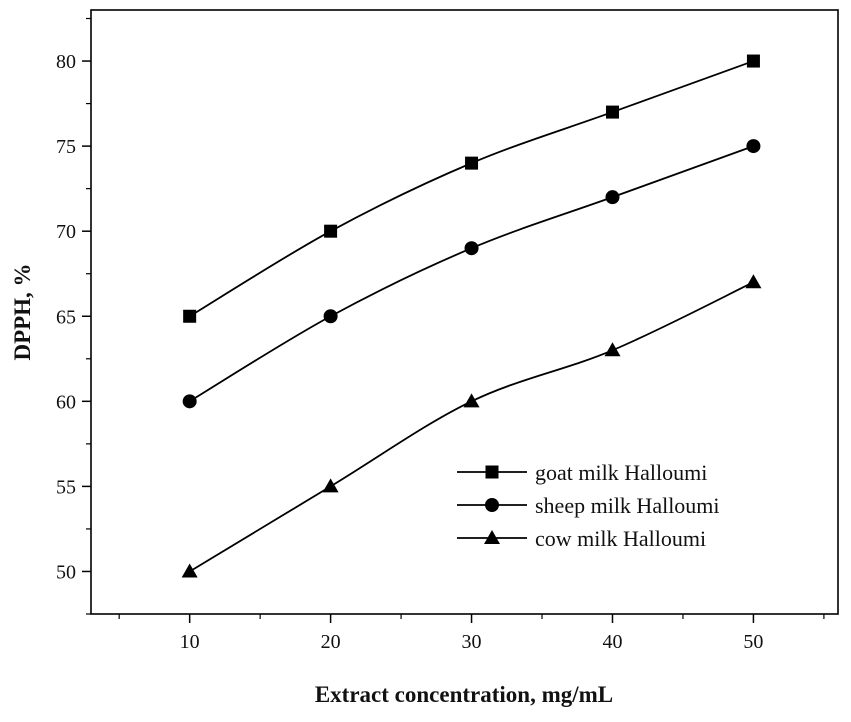 The height and width of the screenshot is (722, 851). What do you see at coordinates (66, 147) in the screenshot?
I see `y-tick-label: 75` at bounding box center [66, 147].